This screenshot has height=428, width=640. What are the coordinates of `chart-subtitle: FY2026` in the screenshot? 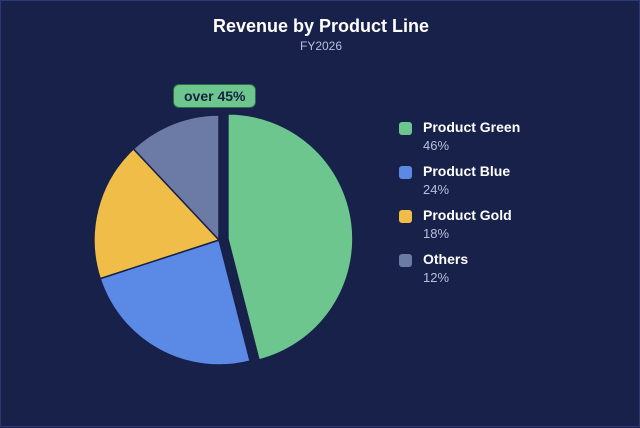 It's located at (321, 46).